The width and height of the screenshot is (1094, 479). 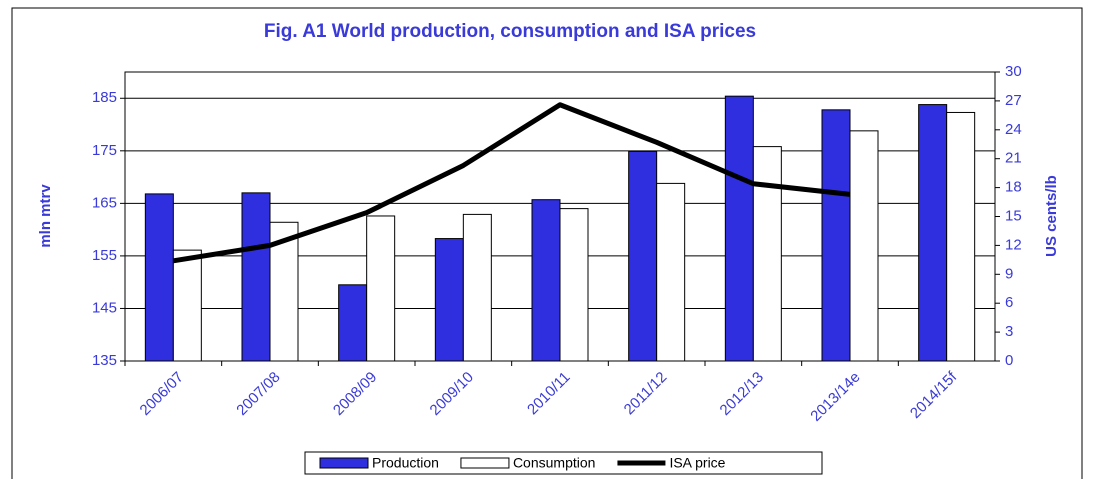 I want to click on x-tick-label: 2010/11, so click(x=549, y=394).